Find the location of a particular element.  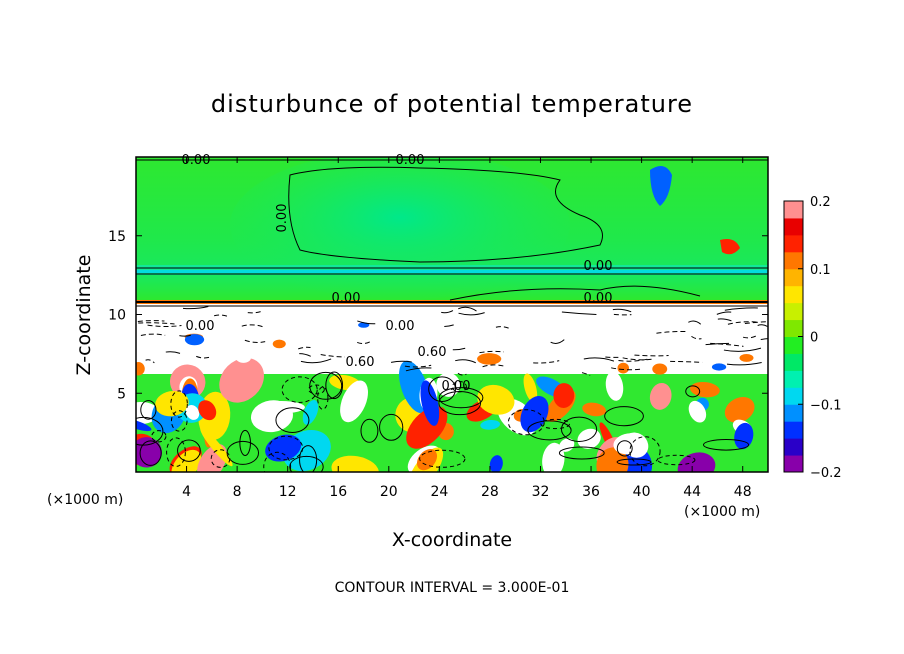

x-unit-label: (×1000 m) is located at coordinates (722, 512).